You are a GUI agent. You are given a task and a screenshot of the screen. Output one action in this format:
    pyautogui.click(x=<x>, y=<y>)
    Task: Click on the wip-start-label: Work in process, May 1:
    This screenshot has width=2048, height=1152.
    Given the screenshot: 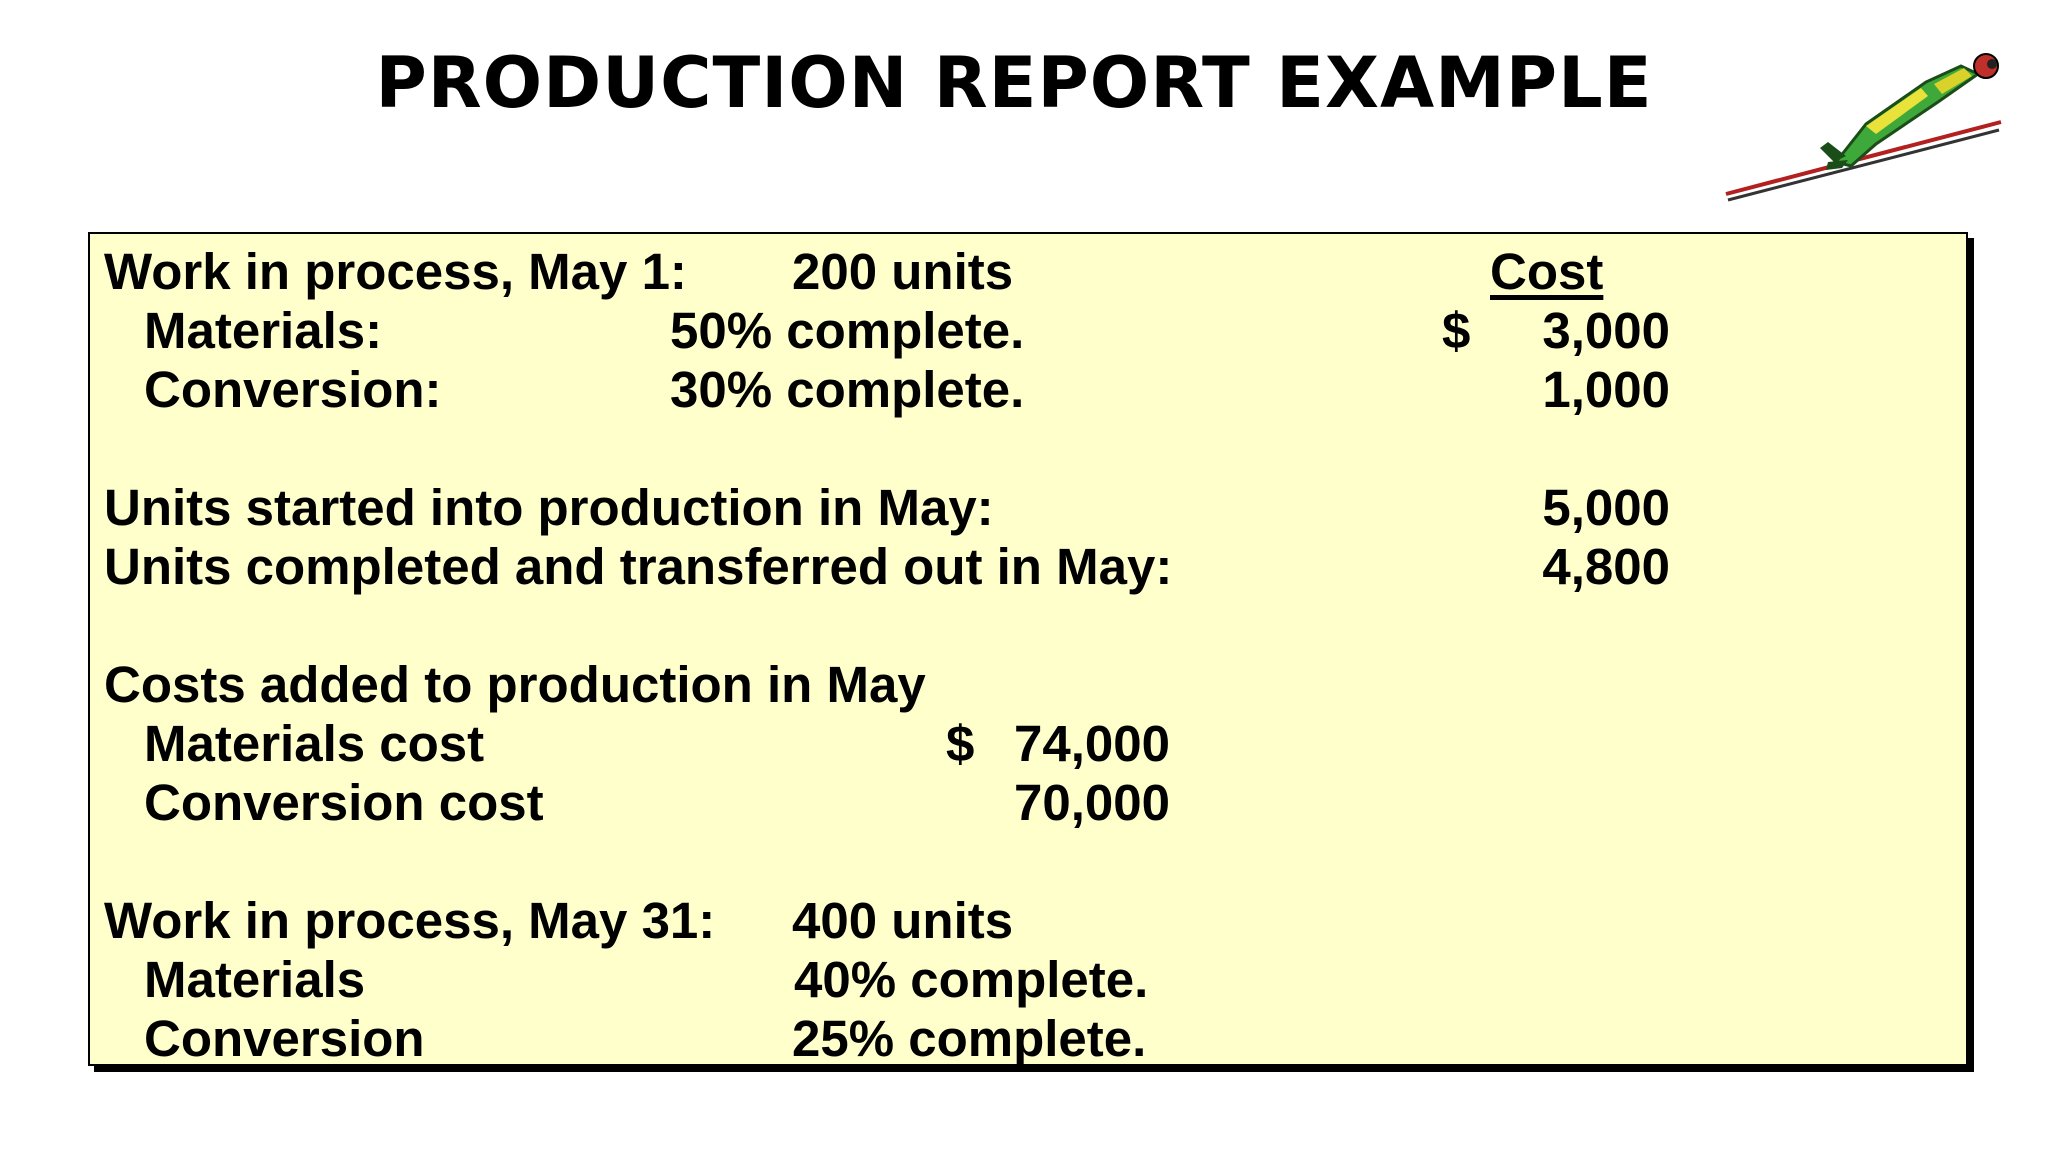 What is the action you would take?
    pyautogui.click(x=395, y=271)
    